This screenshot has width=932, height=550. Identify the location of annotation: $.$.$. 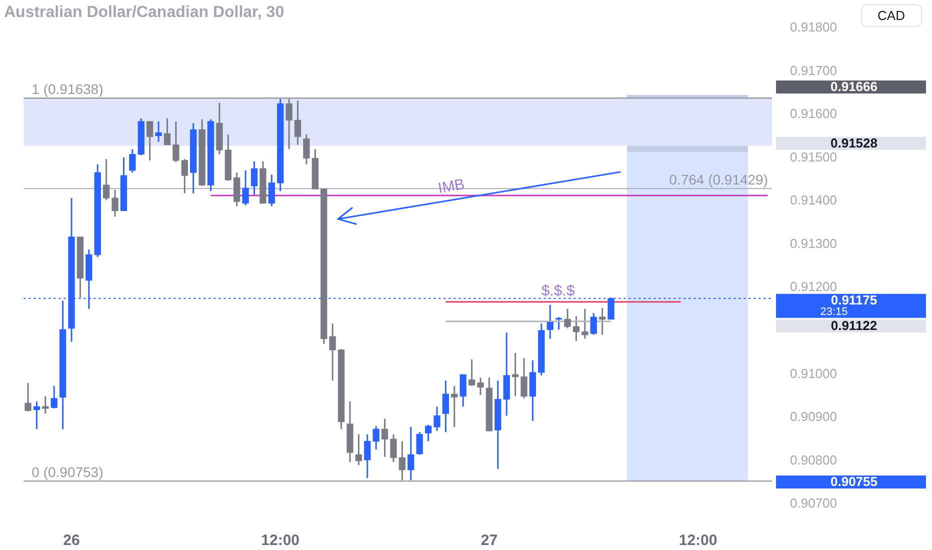
(558, 291).